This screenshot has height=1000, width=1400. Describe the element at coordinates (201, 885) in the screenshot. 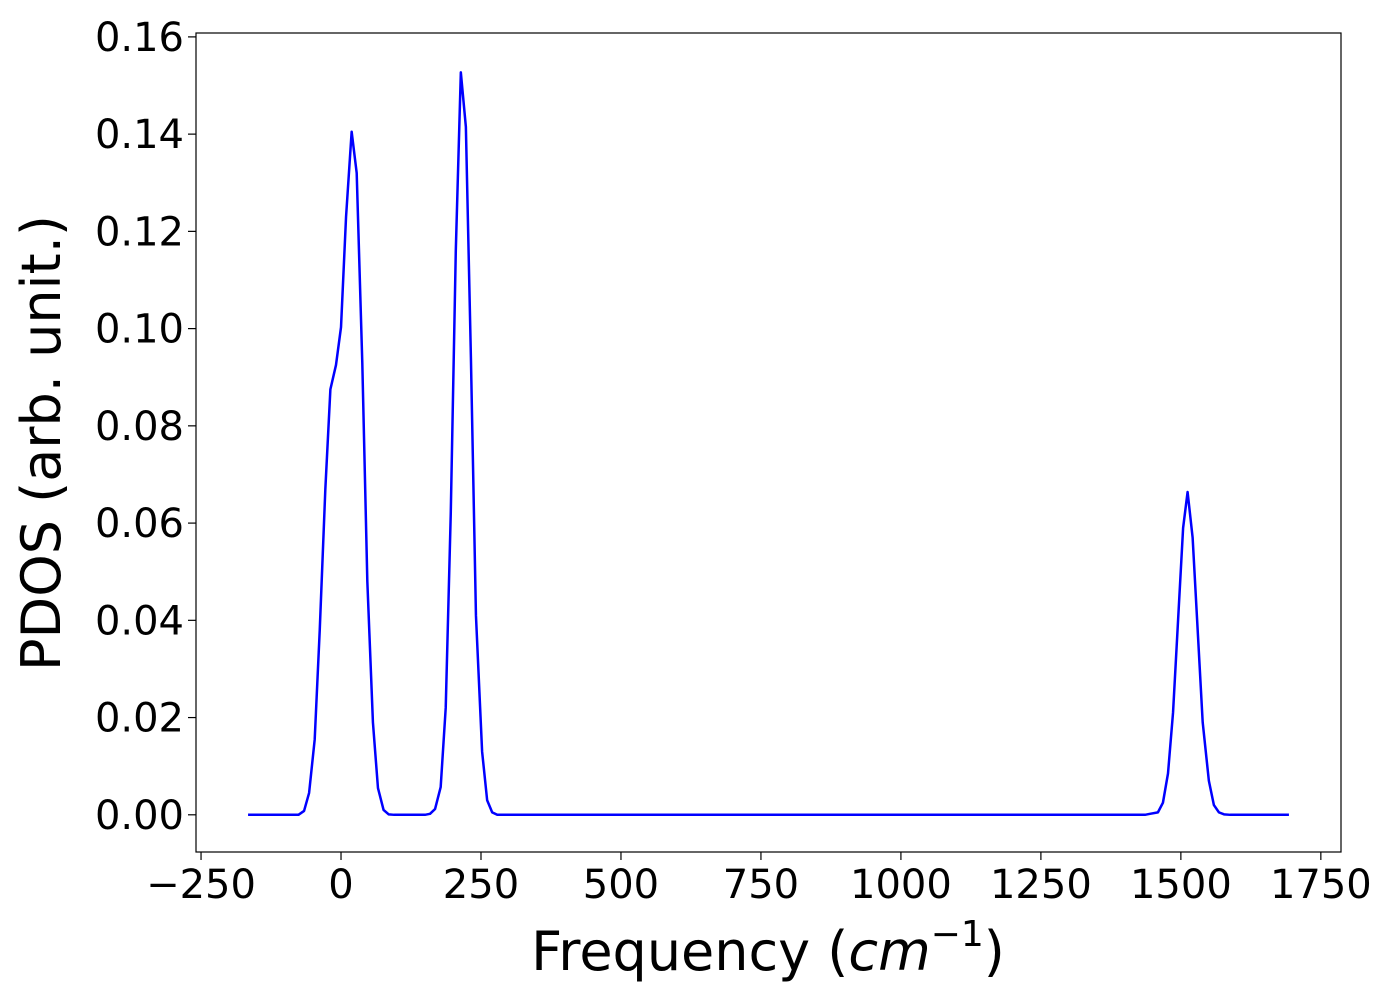

I see `x-tick-label: −250` at that location.